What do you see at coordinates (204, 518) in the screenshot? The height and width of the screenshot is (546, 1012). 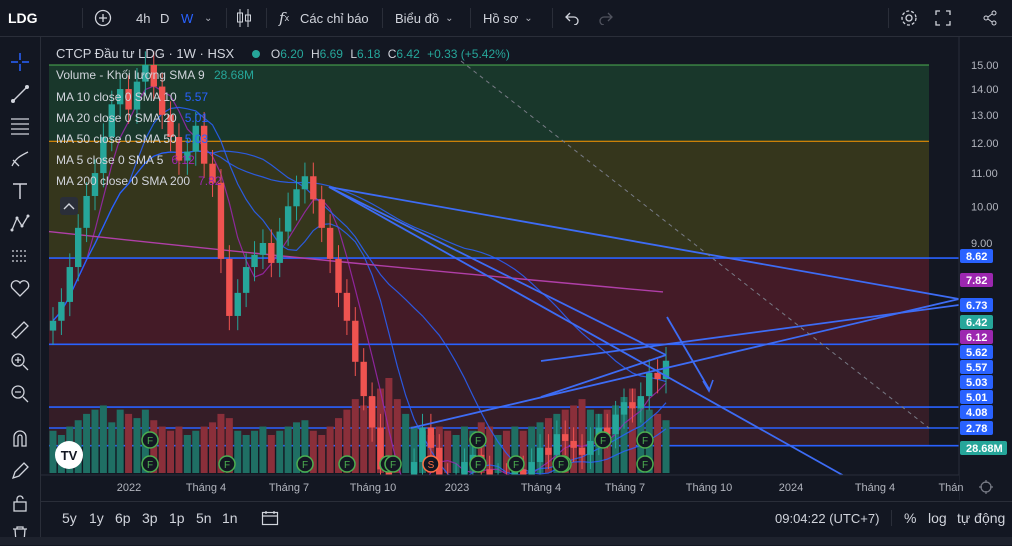 I see `range-5n: 5n` at bounding box center [204, 518].